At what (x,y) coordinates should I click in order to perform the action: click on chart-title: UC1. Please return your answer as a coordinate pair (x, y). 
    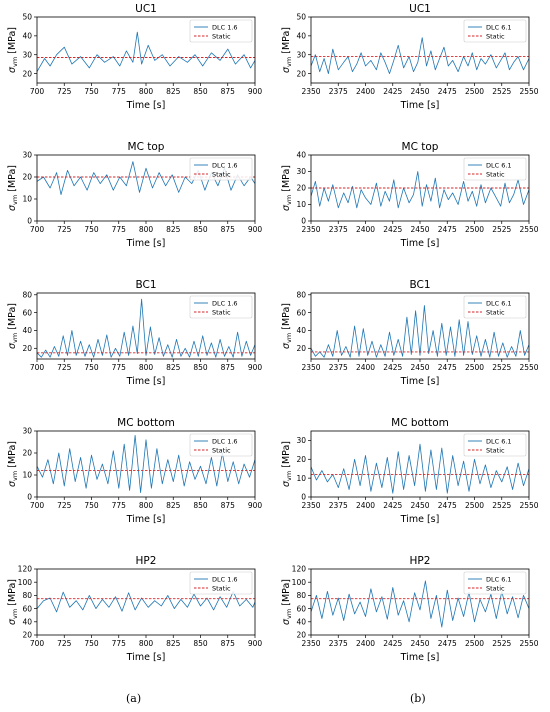
    Looking at the image, I should click on (146, 9).